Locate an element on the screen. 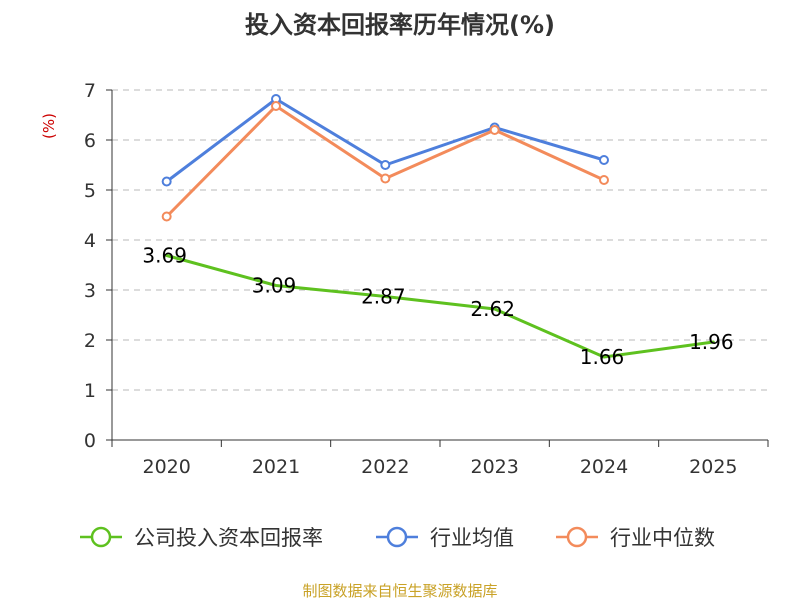 The width and height of the screenshot is (800, 600). legend: 公司投入资本回报率 行业均值 行业中位数 is located at coordinates (397, 538).